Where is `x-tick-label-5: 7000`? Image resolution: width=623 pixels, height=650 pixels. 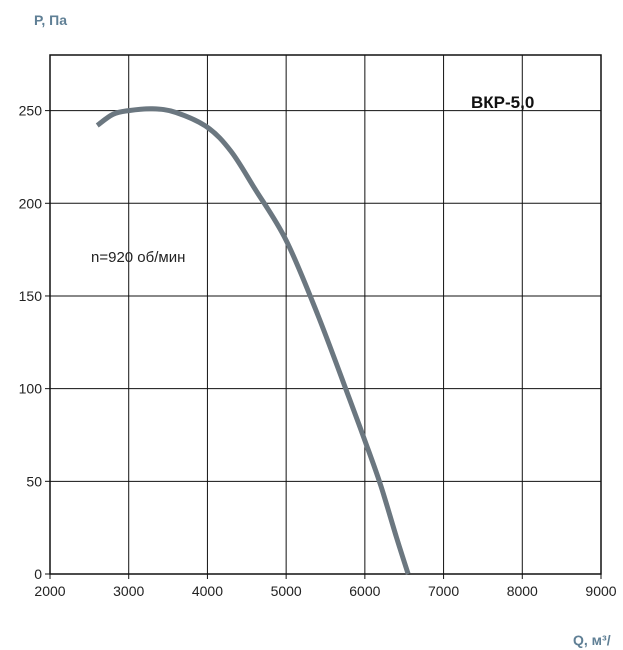 x-tick-label-5: 7000 is located at coordinates (443, 591).